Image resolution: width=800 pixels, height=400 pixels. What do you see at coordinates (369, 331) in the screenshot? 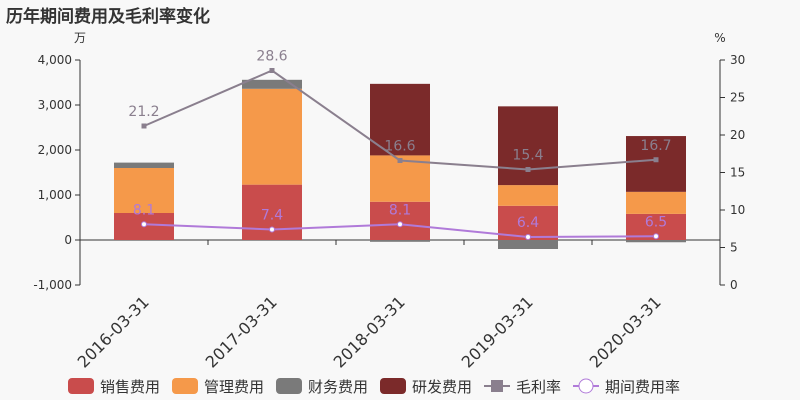
I see `x-tick-label: 2018-03-31` at bounding box center [369, 331].